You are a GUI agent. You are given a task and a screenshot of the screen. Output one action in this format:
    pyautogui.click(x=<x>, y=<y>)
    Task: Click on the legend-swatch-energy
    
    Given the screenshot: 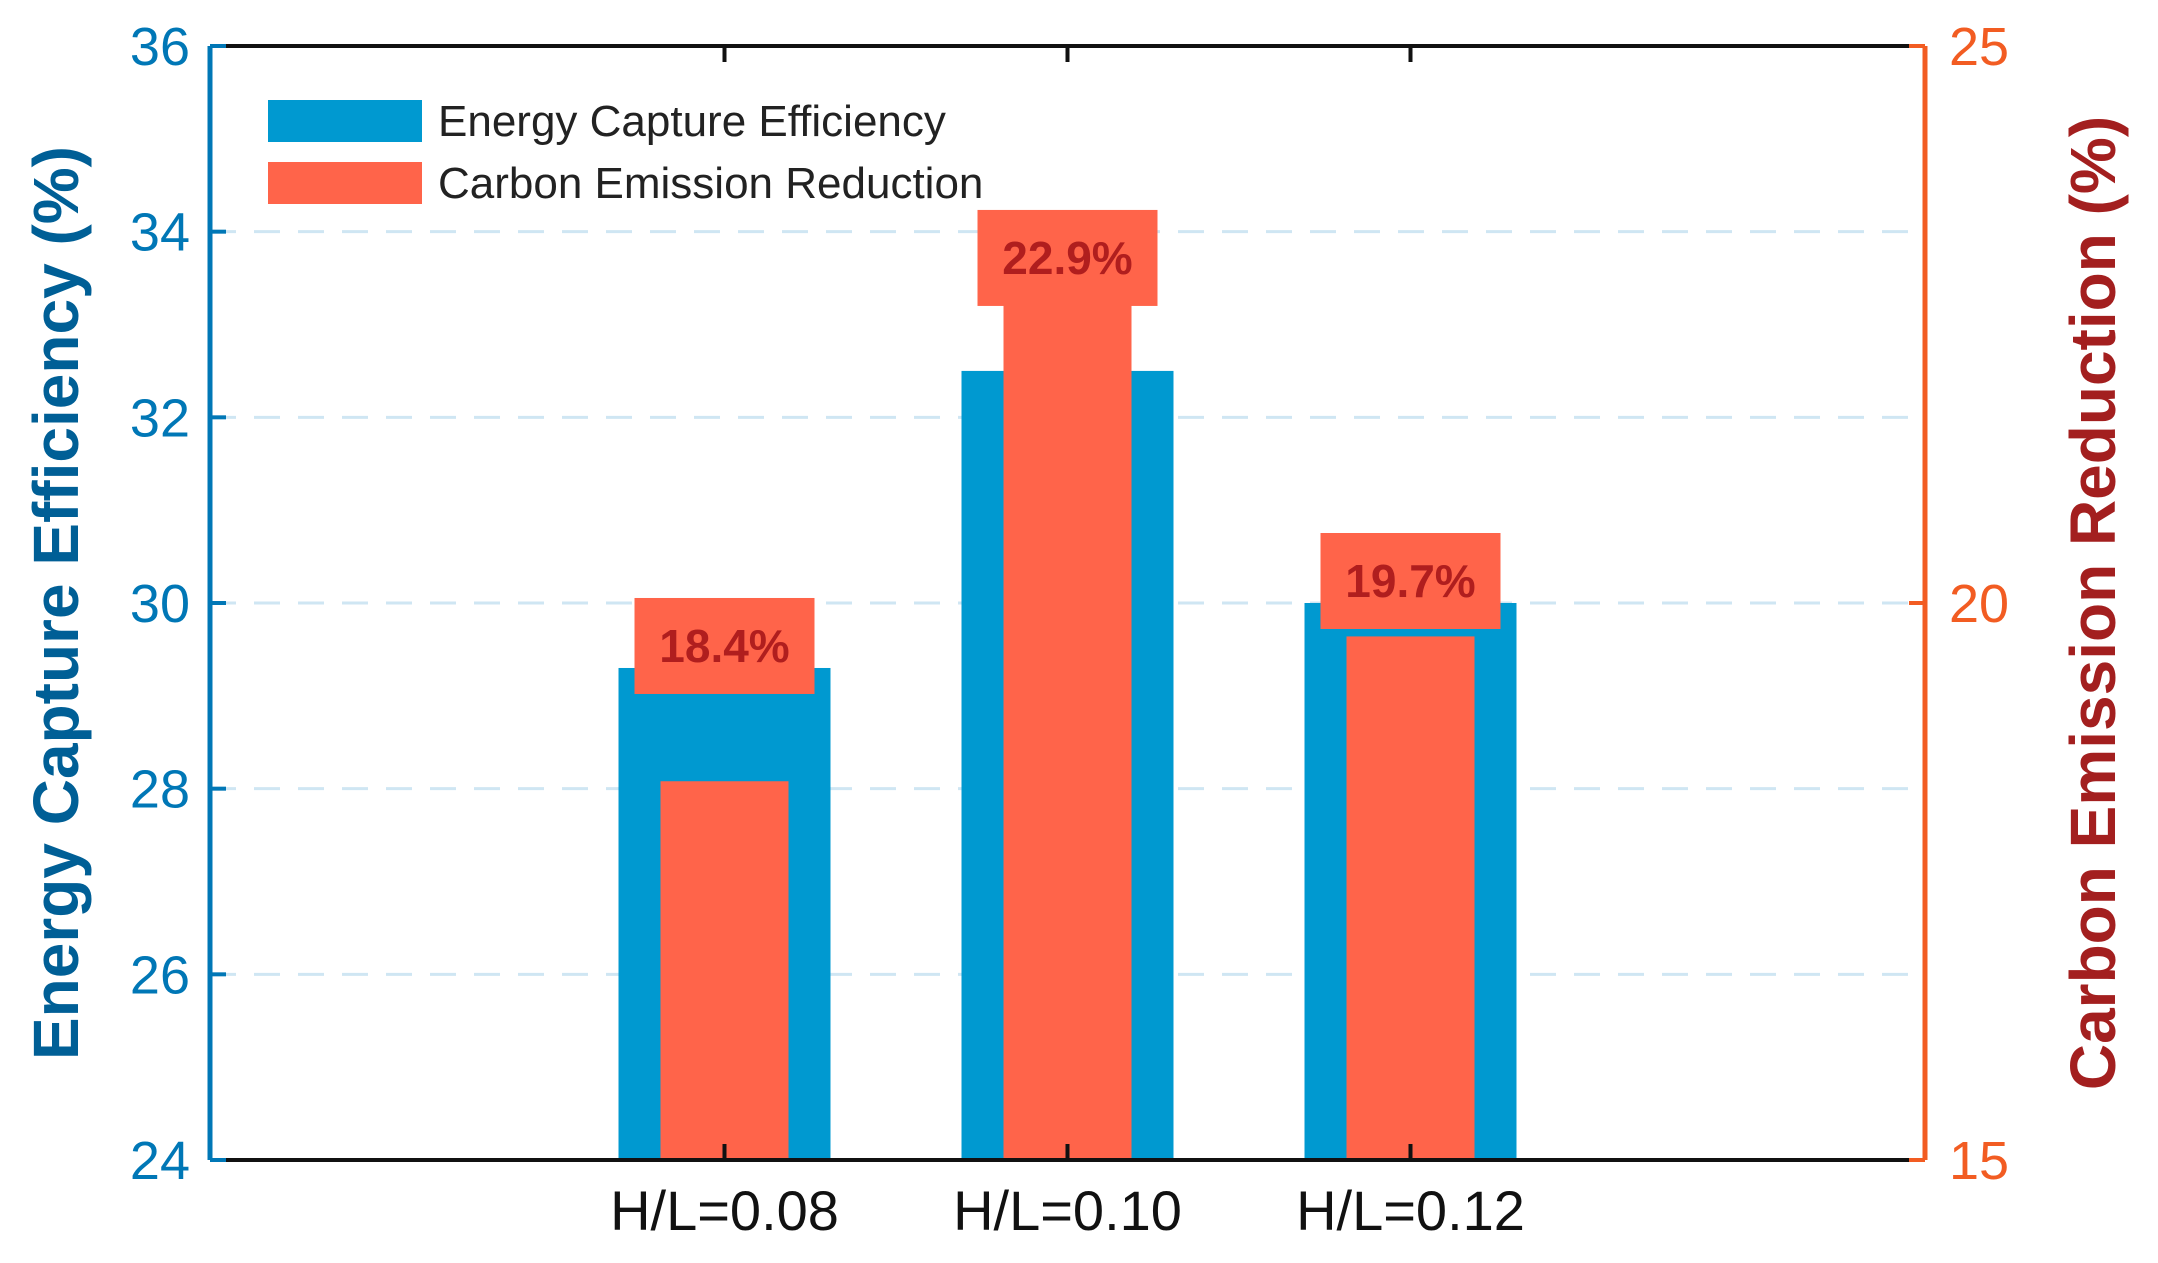 What is the action you would take?
    pyautogui.click(x=345, y=121)
    